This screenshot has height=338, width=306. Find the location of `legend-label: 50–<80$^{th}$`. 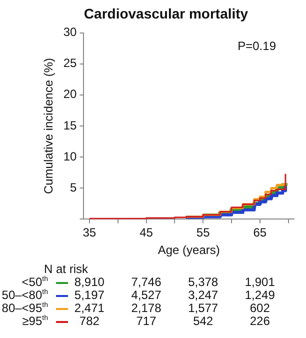

legend-label: 50–<80$^{th}$ is located at coordinates (25, 295).